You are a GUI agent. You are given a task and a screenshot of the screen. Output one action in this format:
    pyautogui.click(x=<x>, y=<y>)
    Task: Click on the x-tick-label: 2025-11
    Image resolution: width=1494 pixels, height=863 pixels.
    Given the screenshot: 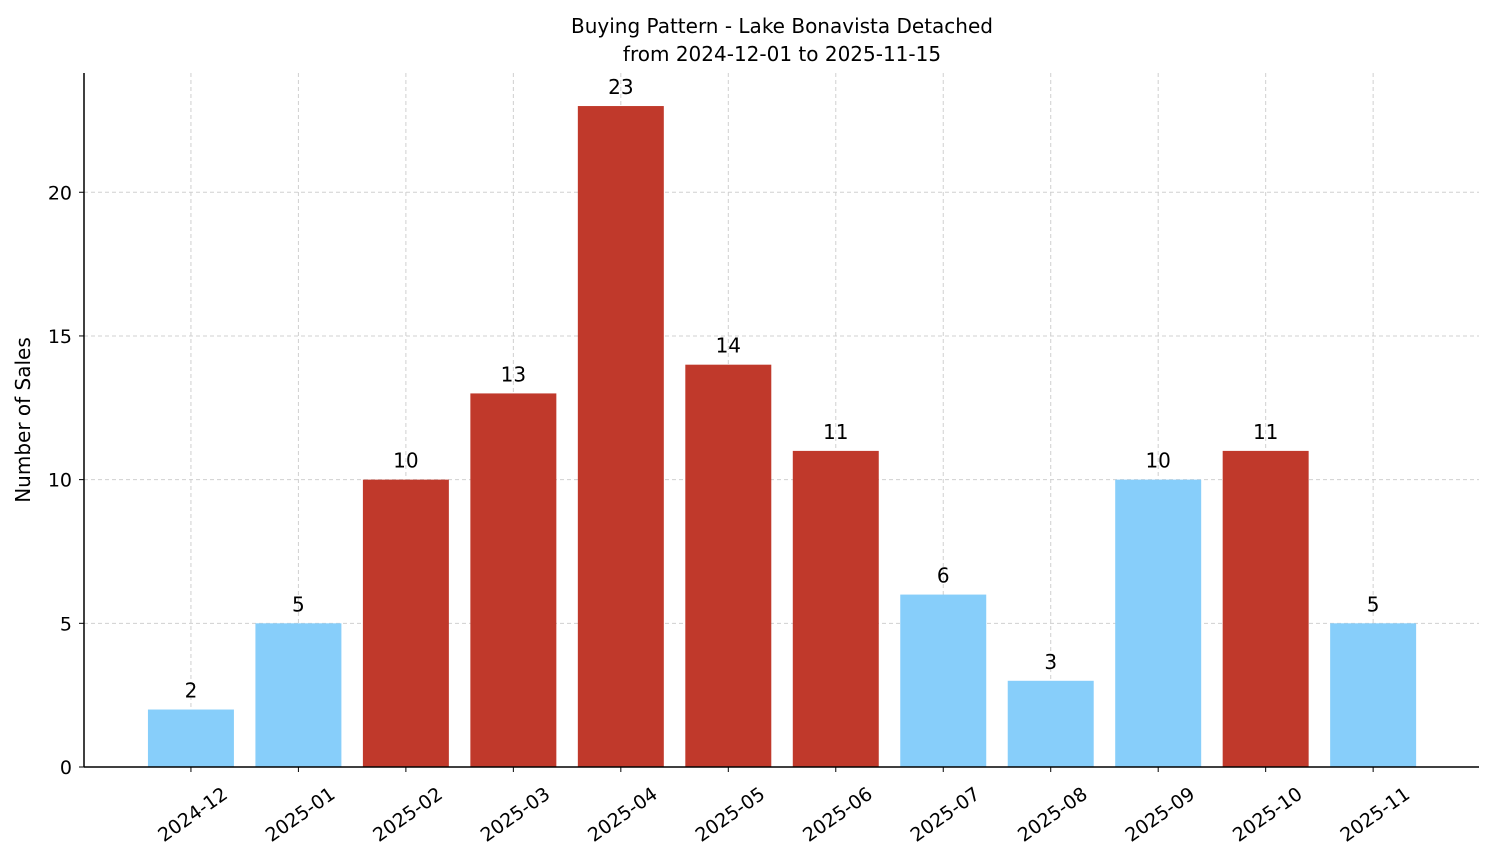 What is the action you would take?
    pyautogui.click(x=1375, y=815)
    